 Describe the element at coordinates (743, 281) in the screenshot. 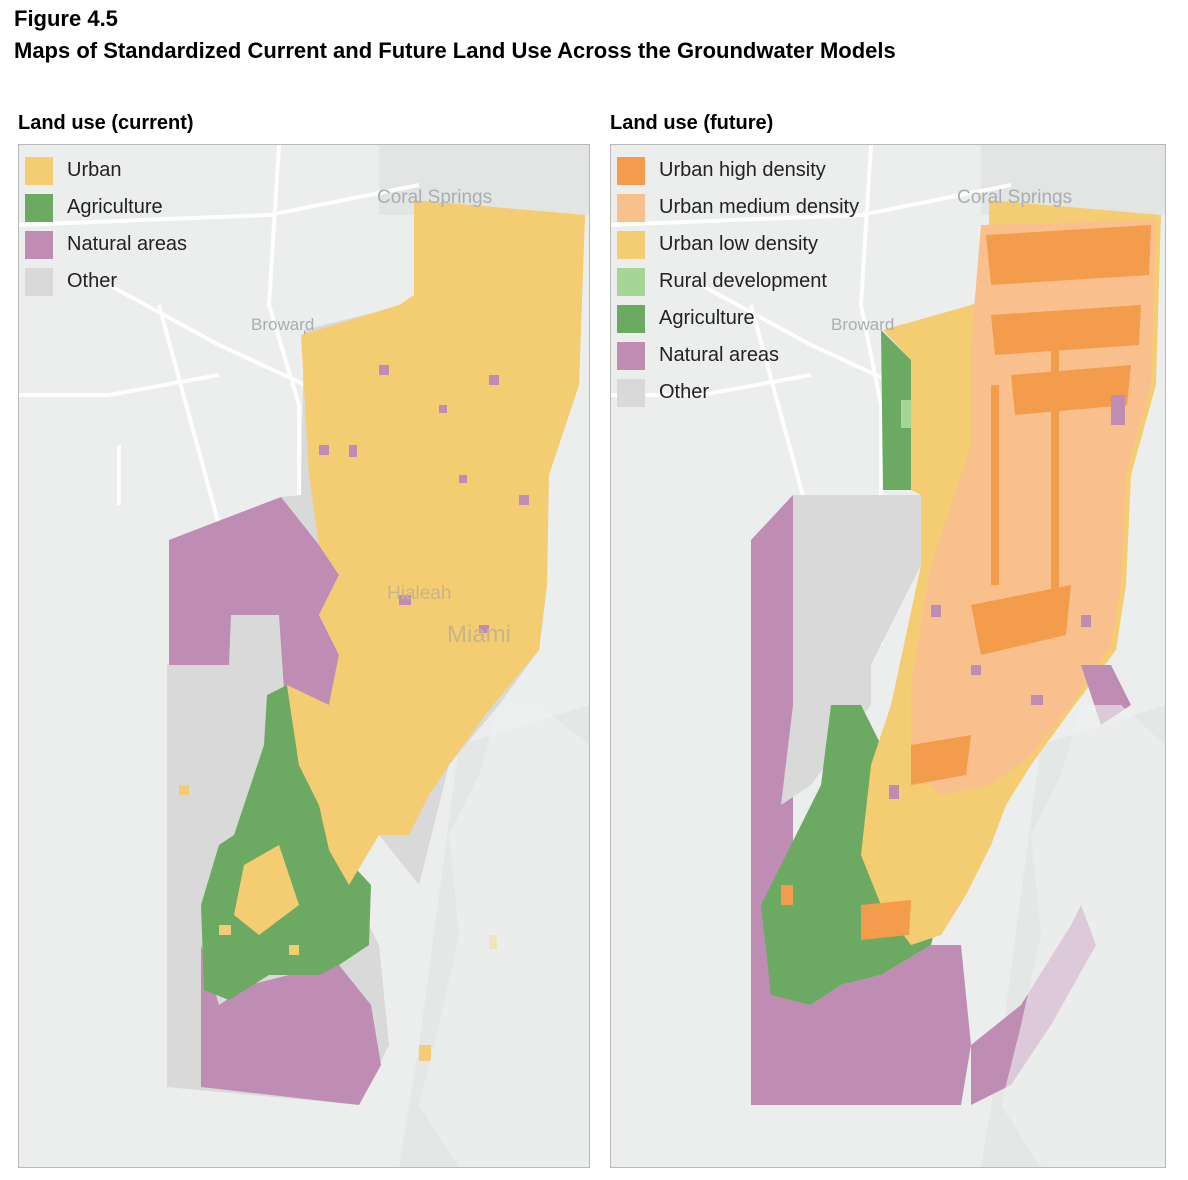

I see `legend-label: Rural development` at that location.